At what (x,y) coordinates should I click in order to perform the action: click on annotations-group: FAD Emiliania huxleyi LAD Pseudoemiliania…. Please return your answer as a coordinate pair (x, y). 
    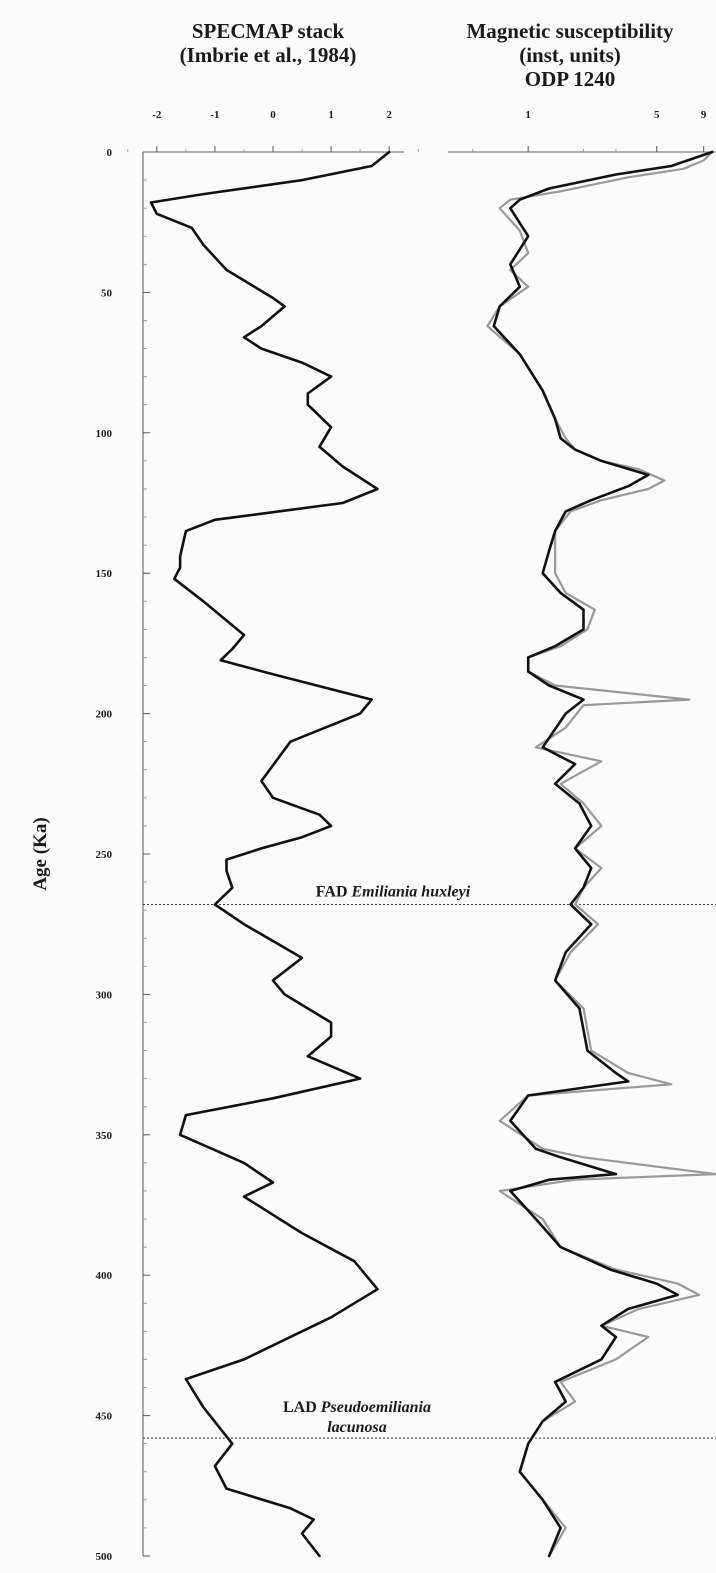
    Looking at the image, I should click on (377, 1160).